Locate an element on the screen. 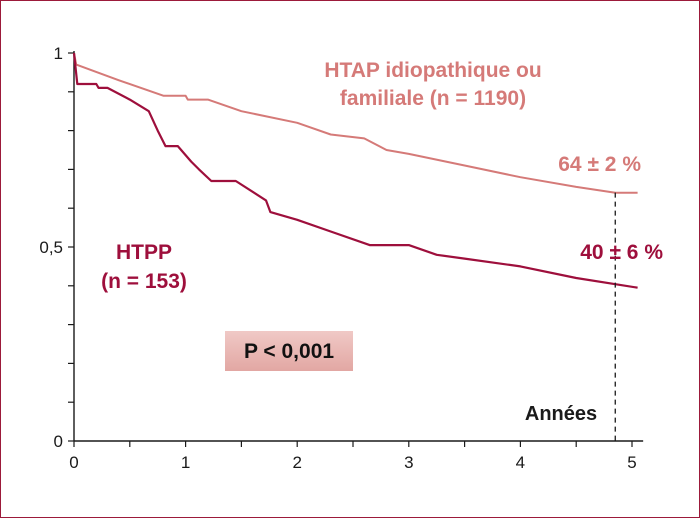  x-tick-label: 3 is located at coordinates (408, 462).